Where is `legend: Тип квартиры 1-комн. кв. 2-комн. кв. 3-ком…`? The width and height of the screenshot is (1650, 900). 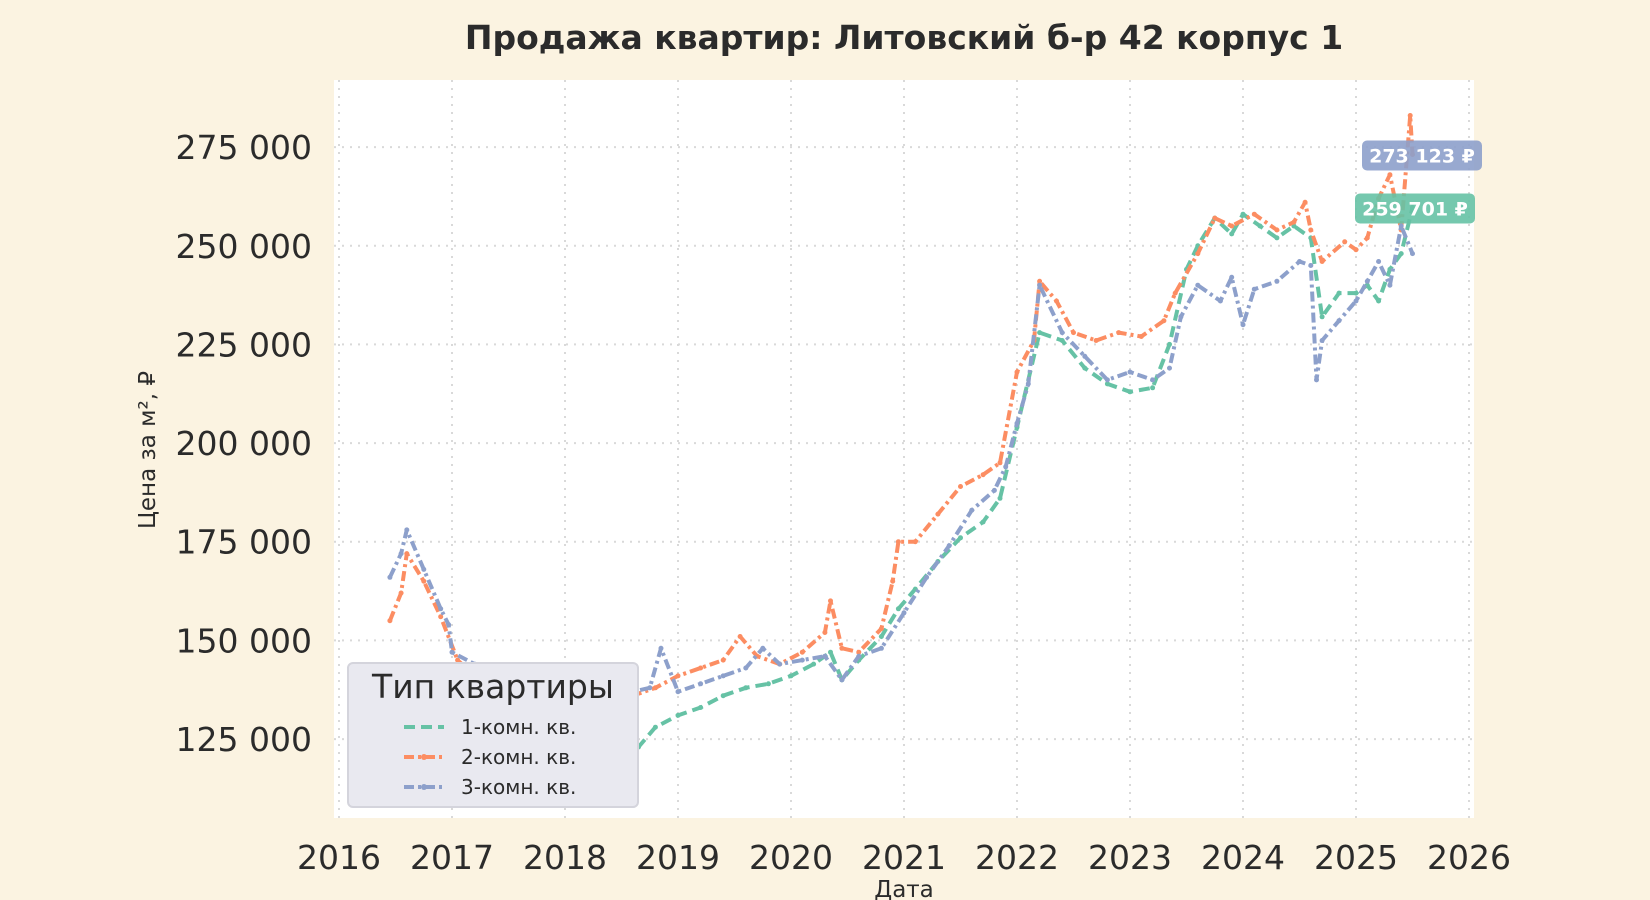 legend: Тип квартиры 1-комн. кв. 2-комн. кв. 3-ком… is located at coordinates (493, 735).